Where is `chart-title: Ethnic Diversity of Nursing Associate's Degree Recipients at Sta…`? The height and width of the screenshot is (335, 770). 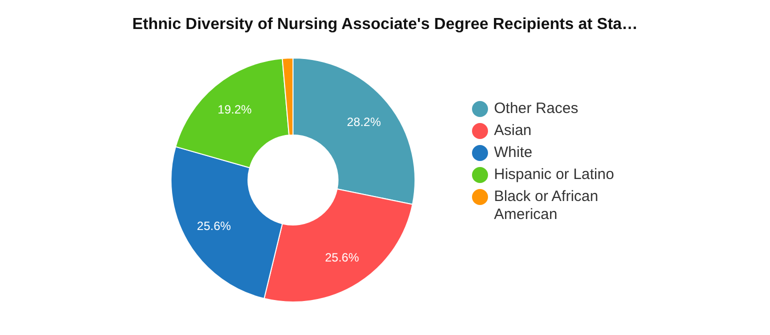
chart-title: Ethnic Diversity of Nursing Associate's Degree Recipients at Sta… is located at coordinates (385, 25).